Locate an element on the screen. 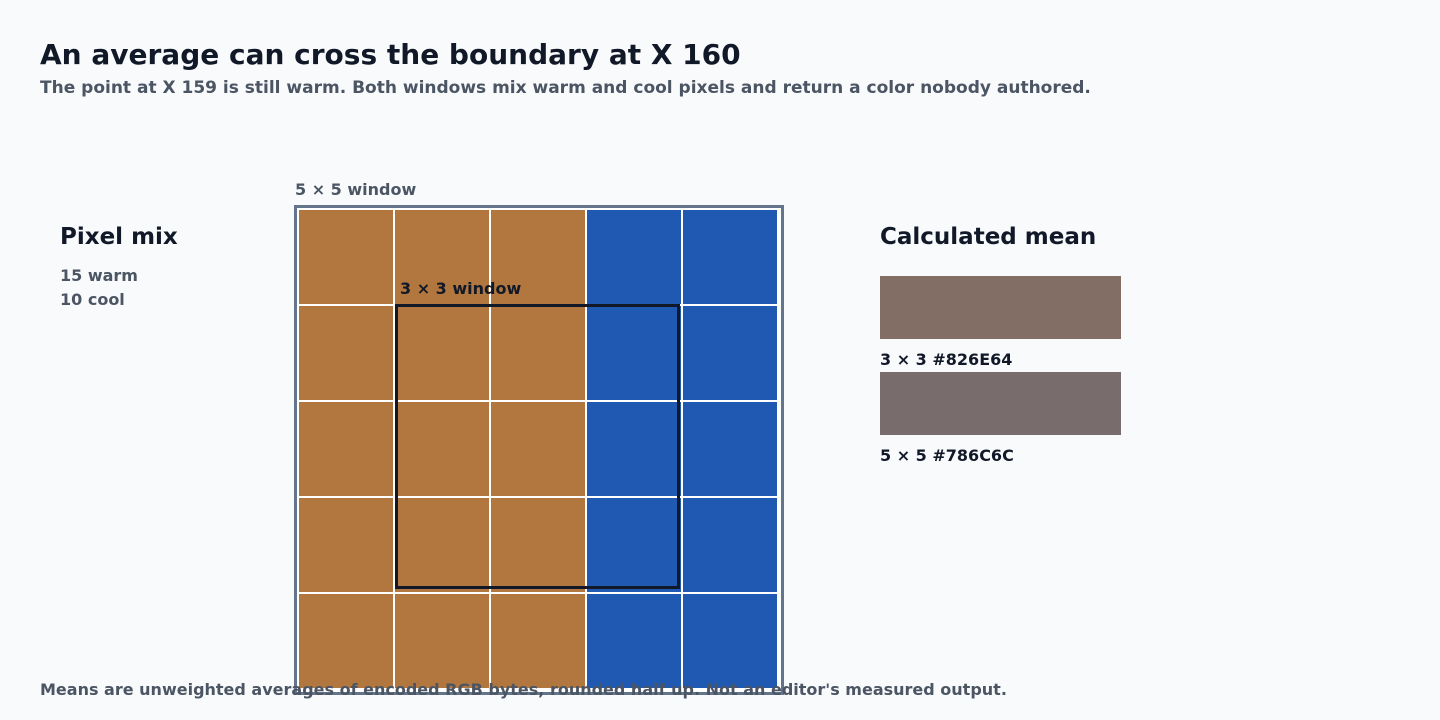  mean-5x5-label: 5 × 5 #786C6C is located at coordinates (947, 455).